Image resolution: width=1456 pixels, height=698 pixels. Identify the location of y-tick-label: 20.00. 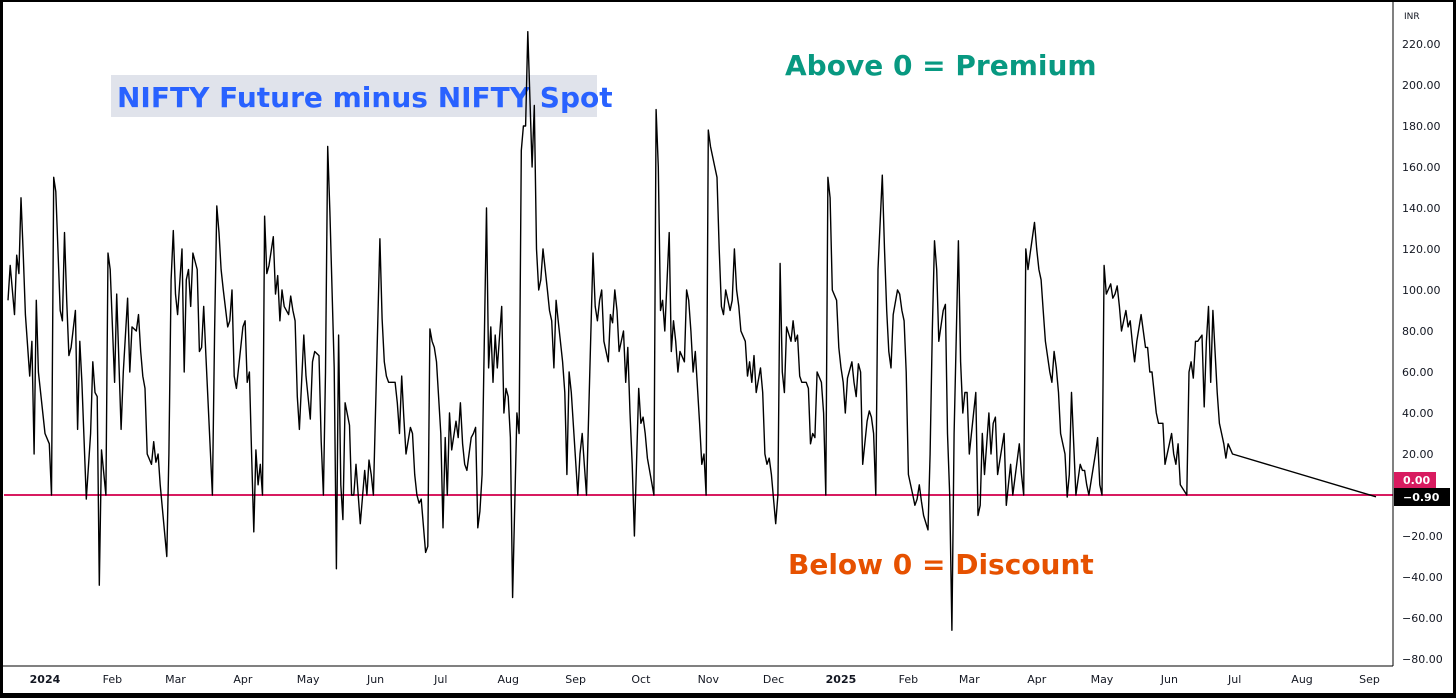
(1418, 454).